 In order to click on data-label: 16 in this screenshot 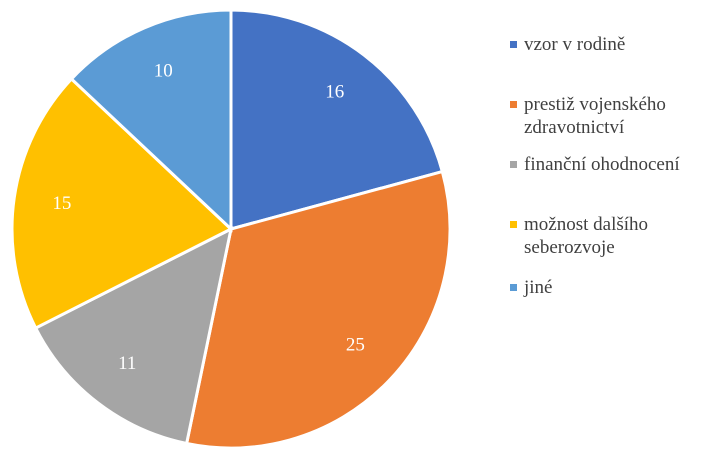, I will do `click(334, 92)`.